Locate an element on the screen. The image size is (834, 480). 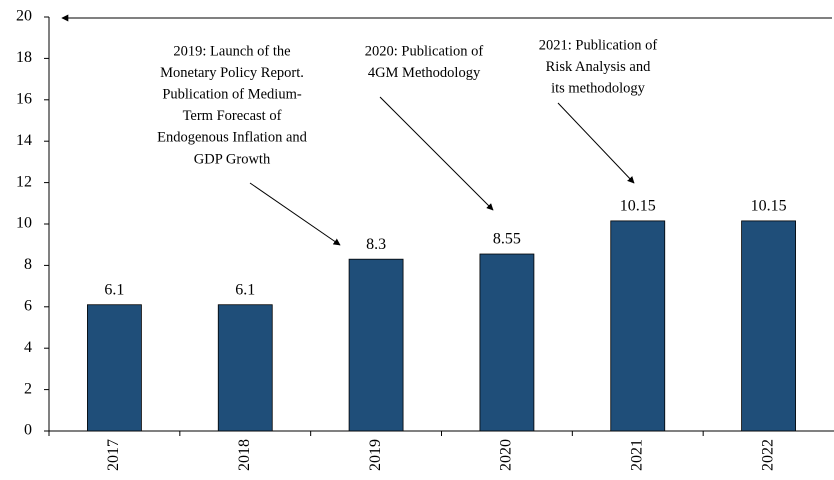
y-tick-label: 0 is located at coordinates (28, 430).